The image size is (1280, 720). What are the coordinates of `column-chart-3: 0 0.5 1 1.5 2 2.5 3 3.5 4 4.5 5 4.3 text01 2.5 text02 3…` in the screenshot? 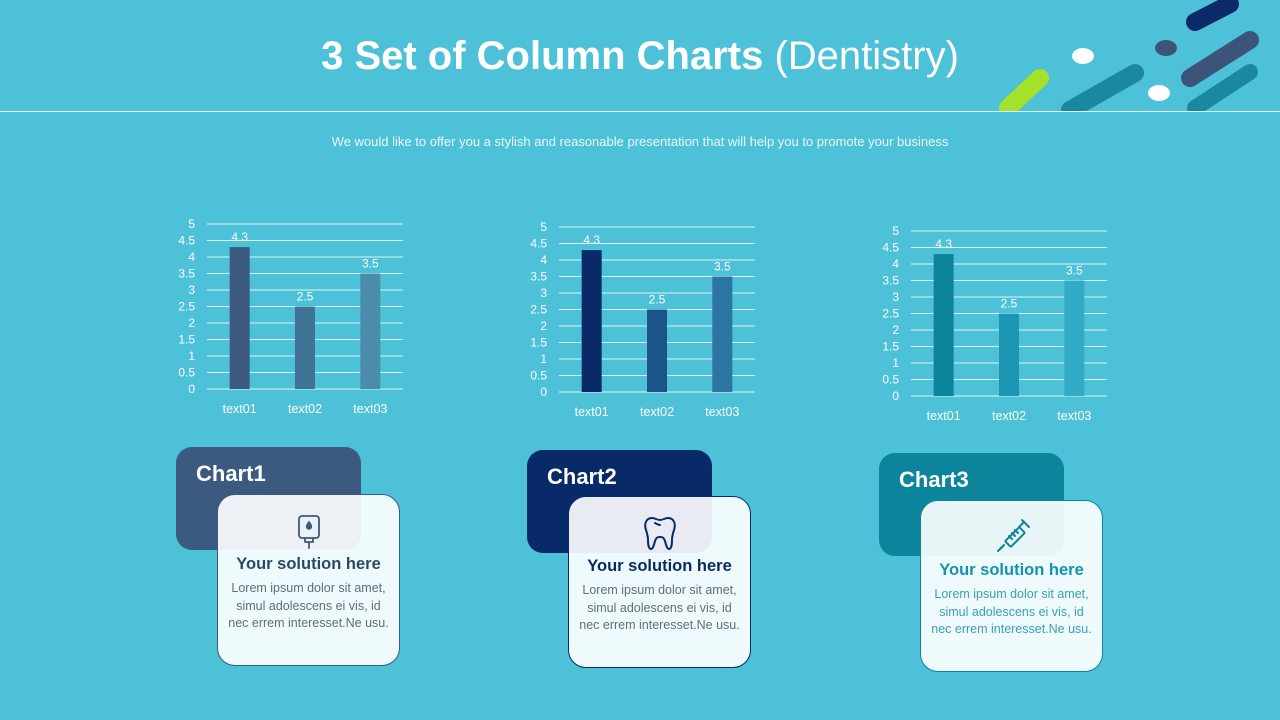 It's located at (994, 327).